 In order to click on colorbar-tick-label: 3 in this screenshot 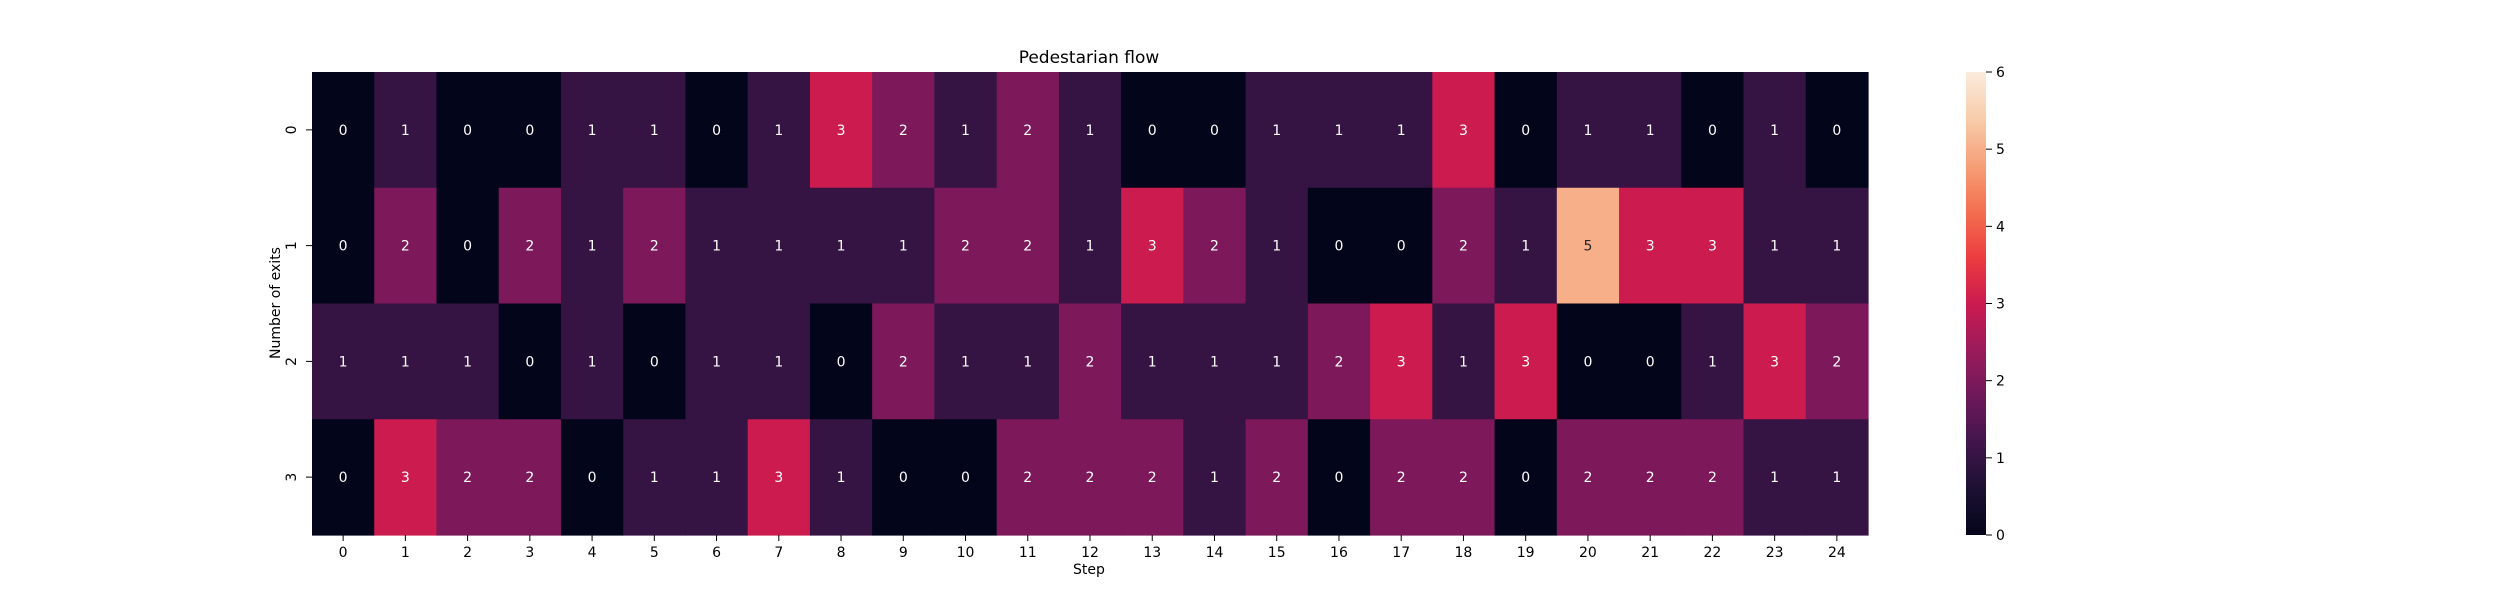, I will do `click(2000, 305)`.